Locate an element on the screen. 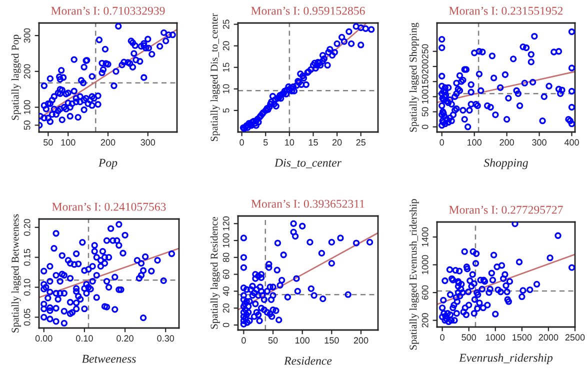 This screenshot has height=368, width=587. x-tick-label: 2500 is located at coordinates (575, 337).